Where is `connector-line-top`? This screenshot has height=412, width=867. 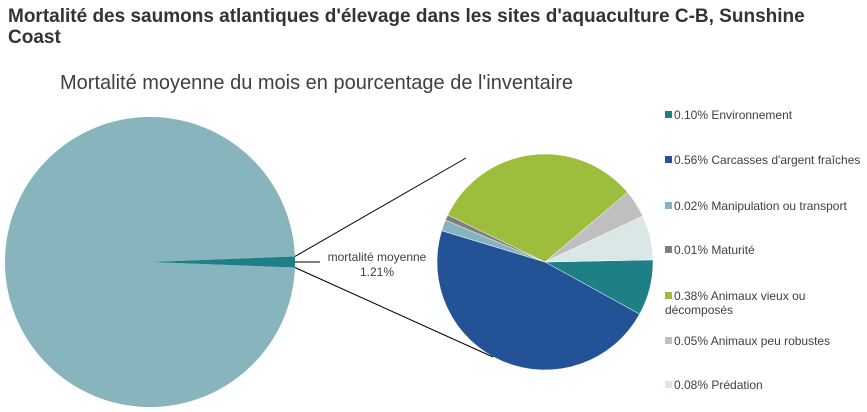
connector-line-top is located at coordinates (380, 207).